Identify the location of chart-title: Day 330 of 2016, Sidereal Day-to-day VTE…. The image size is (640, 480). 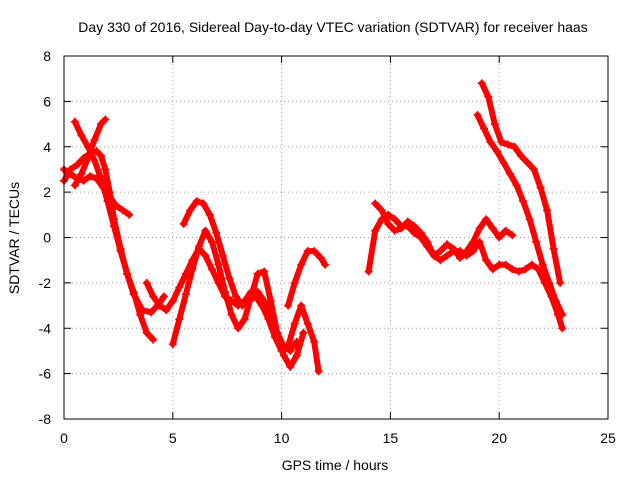
(332, 27).